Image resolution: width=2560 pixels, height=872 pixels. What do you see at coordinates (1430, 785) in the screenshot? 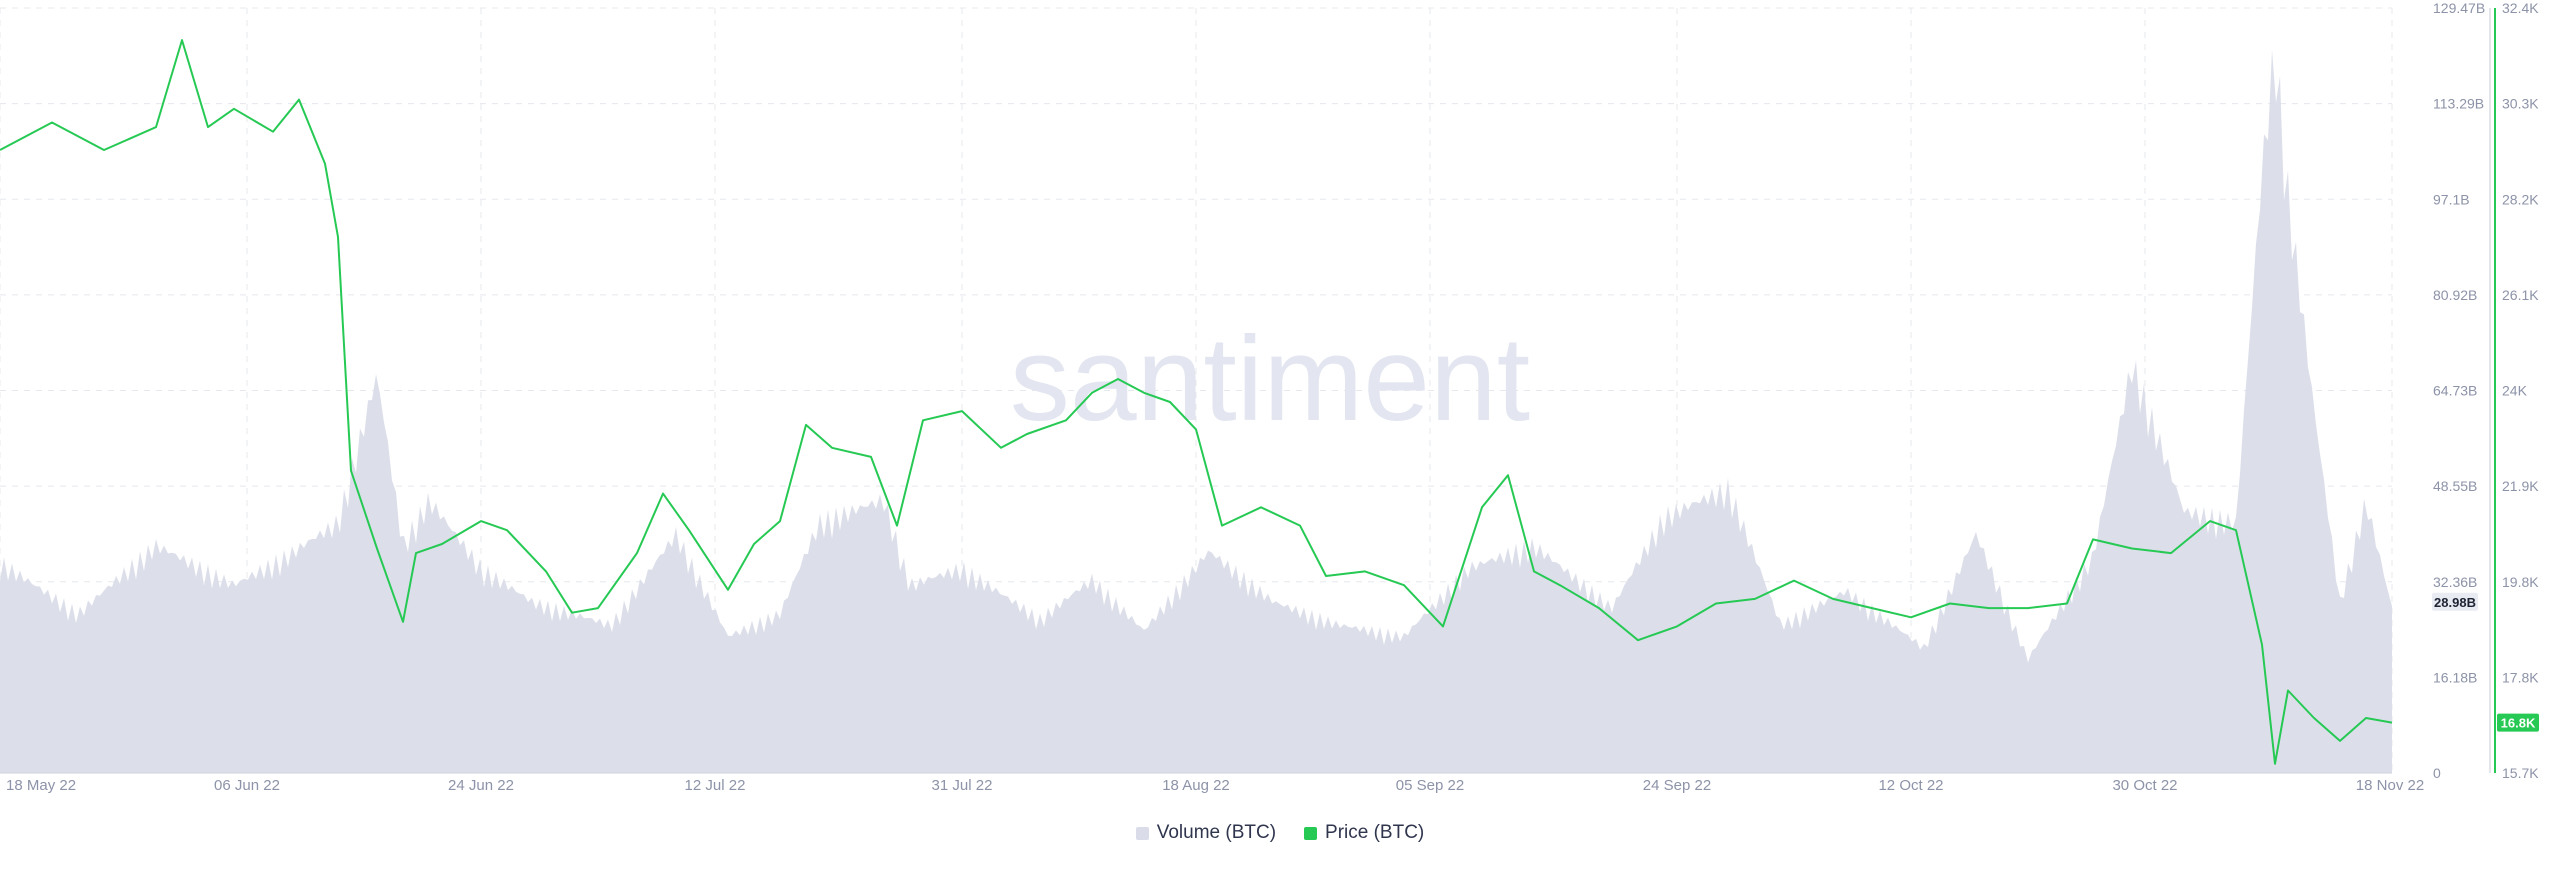
I see `x-tick-label: 05 Sep 22` at bounding box center [1430, 785].